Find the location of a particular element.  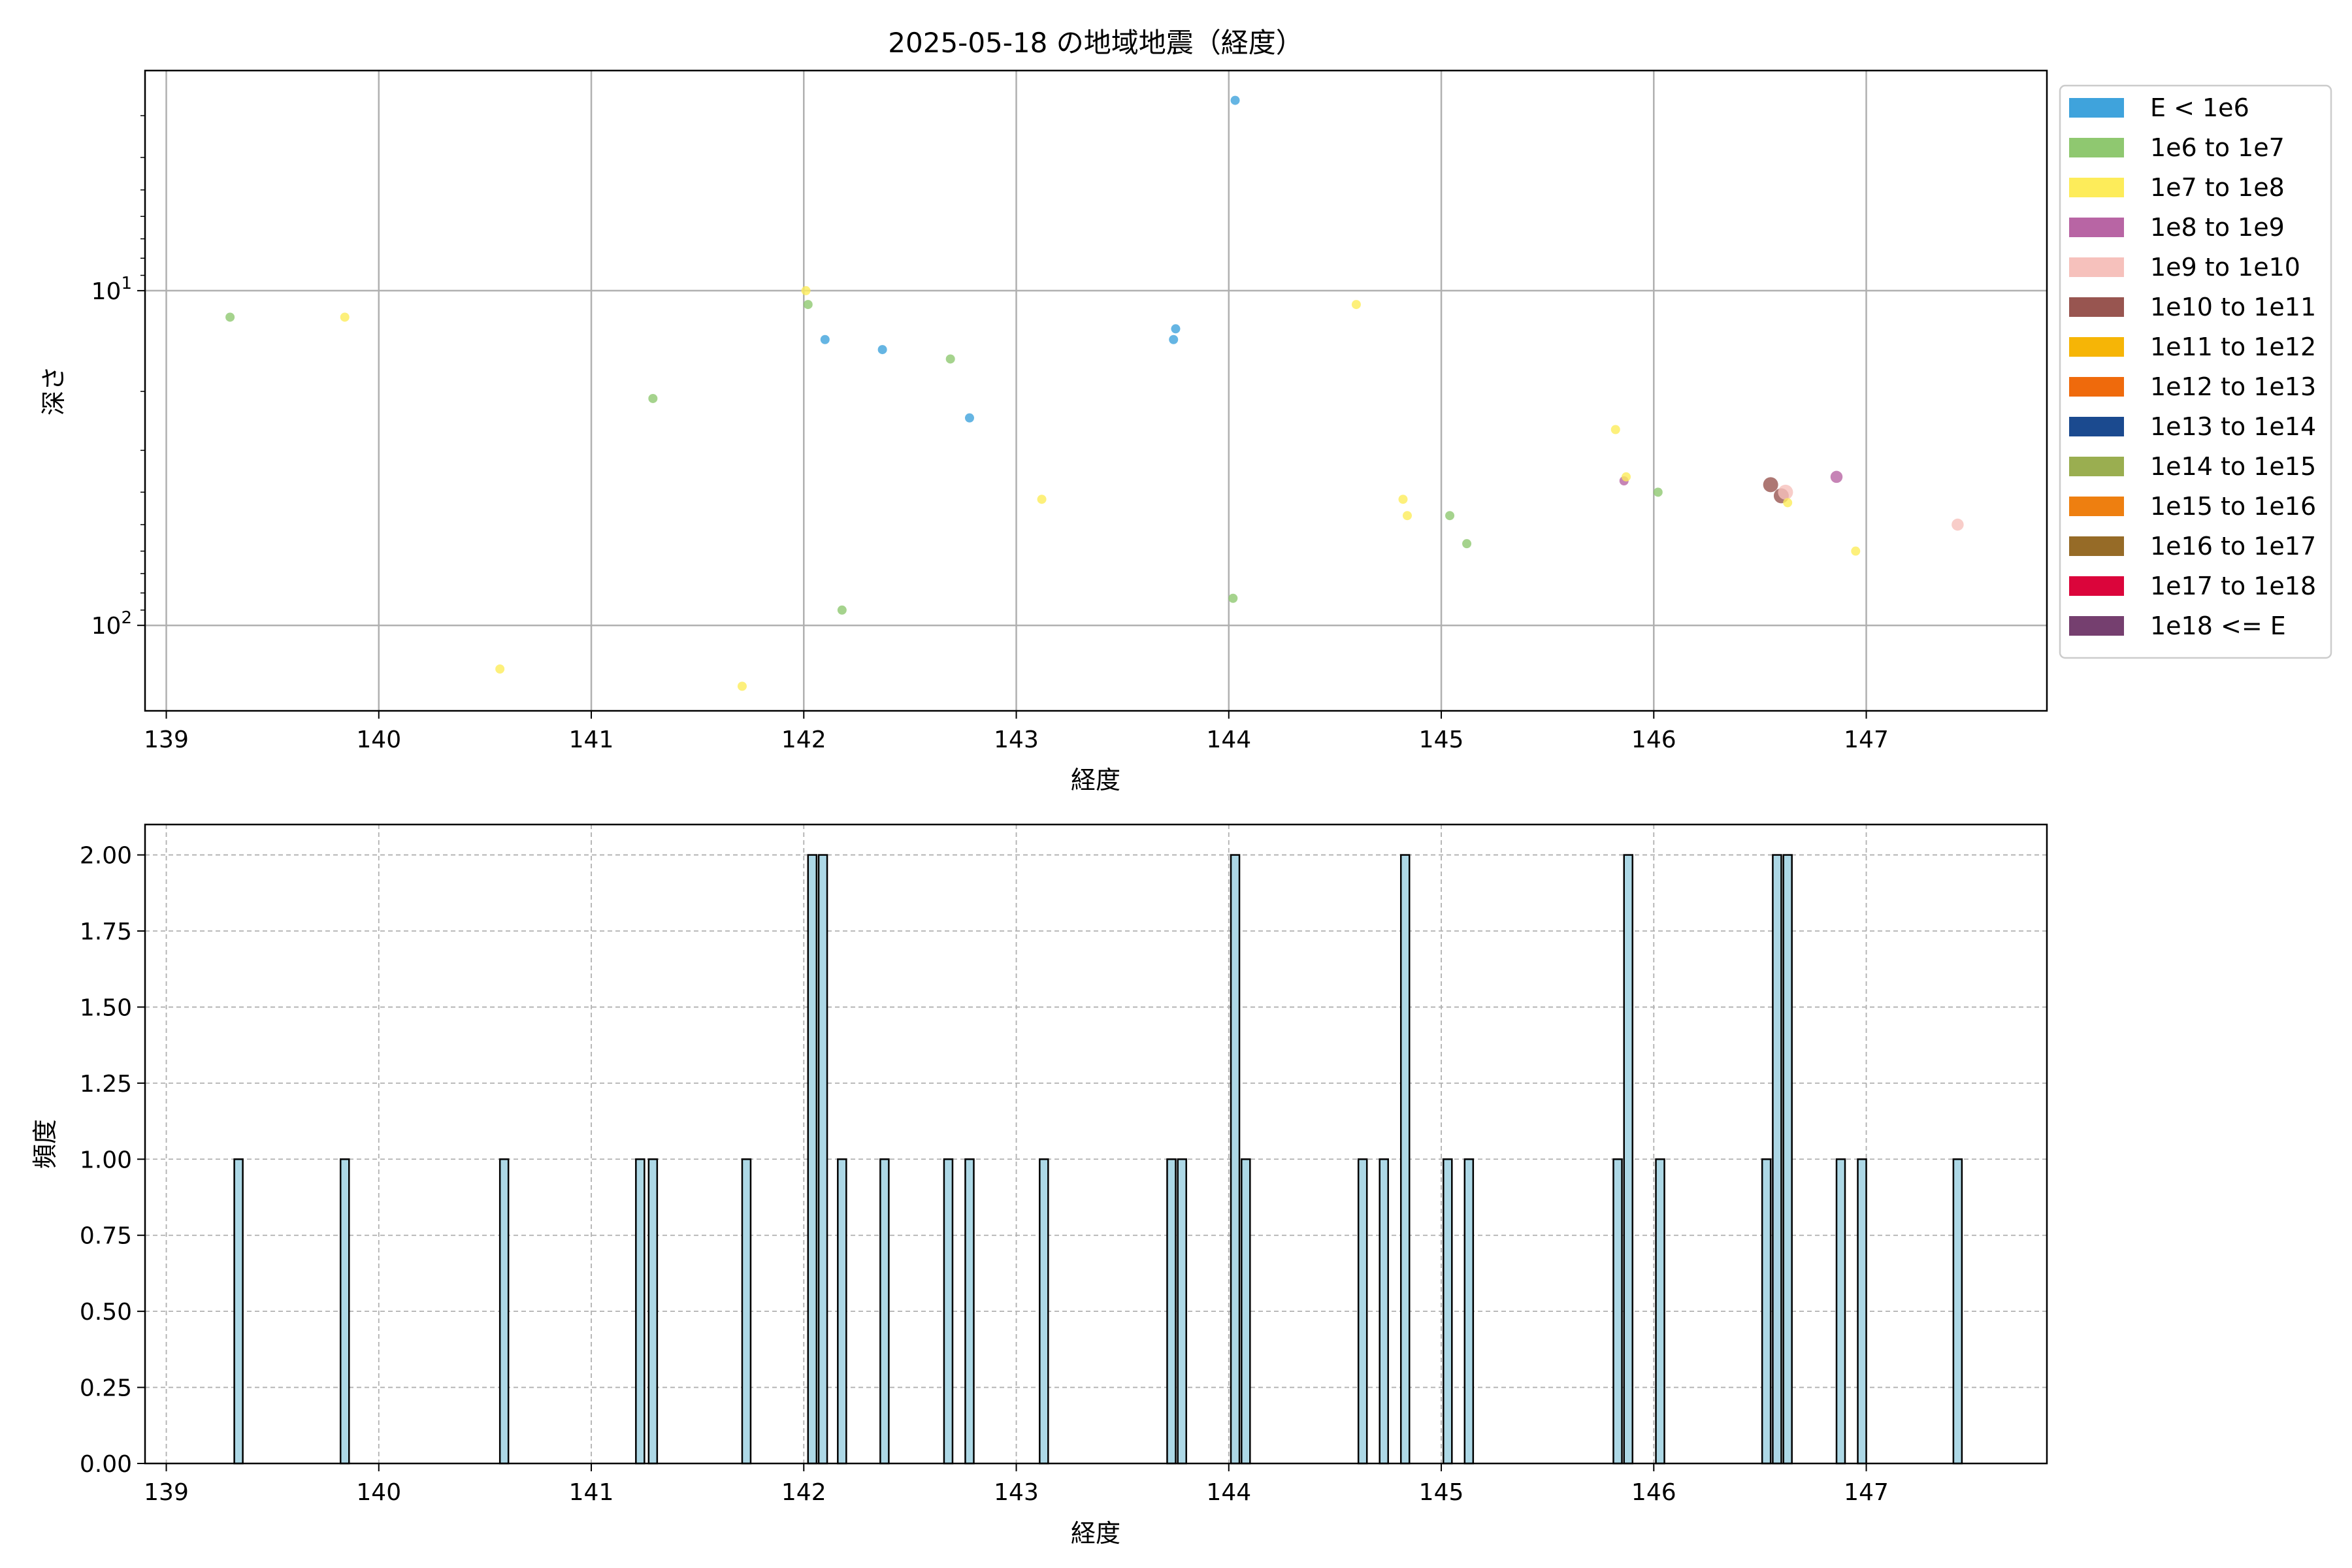

scatter-x-tick-label: 139 is located at coordinates (166, 740).